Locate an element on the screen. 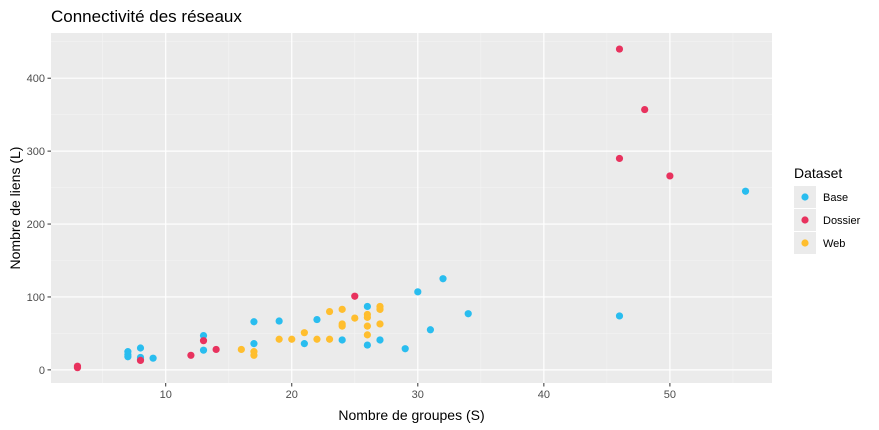 The height and width of the screenshot is (430, 879). legend-marker-base is located at coordinates (805, 197).